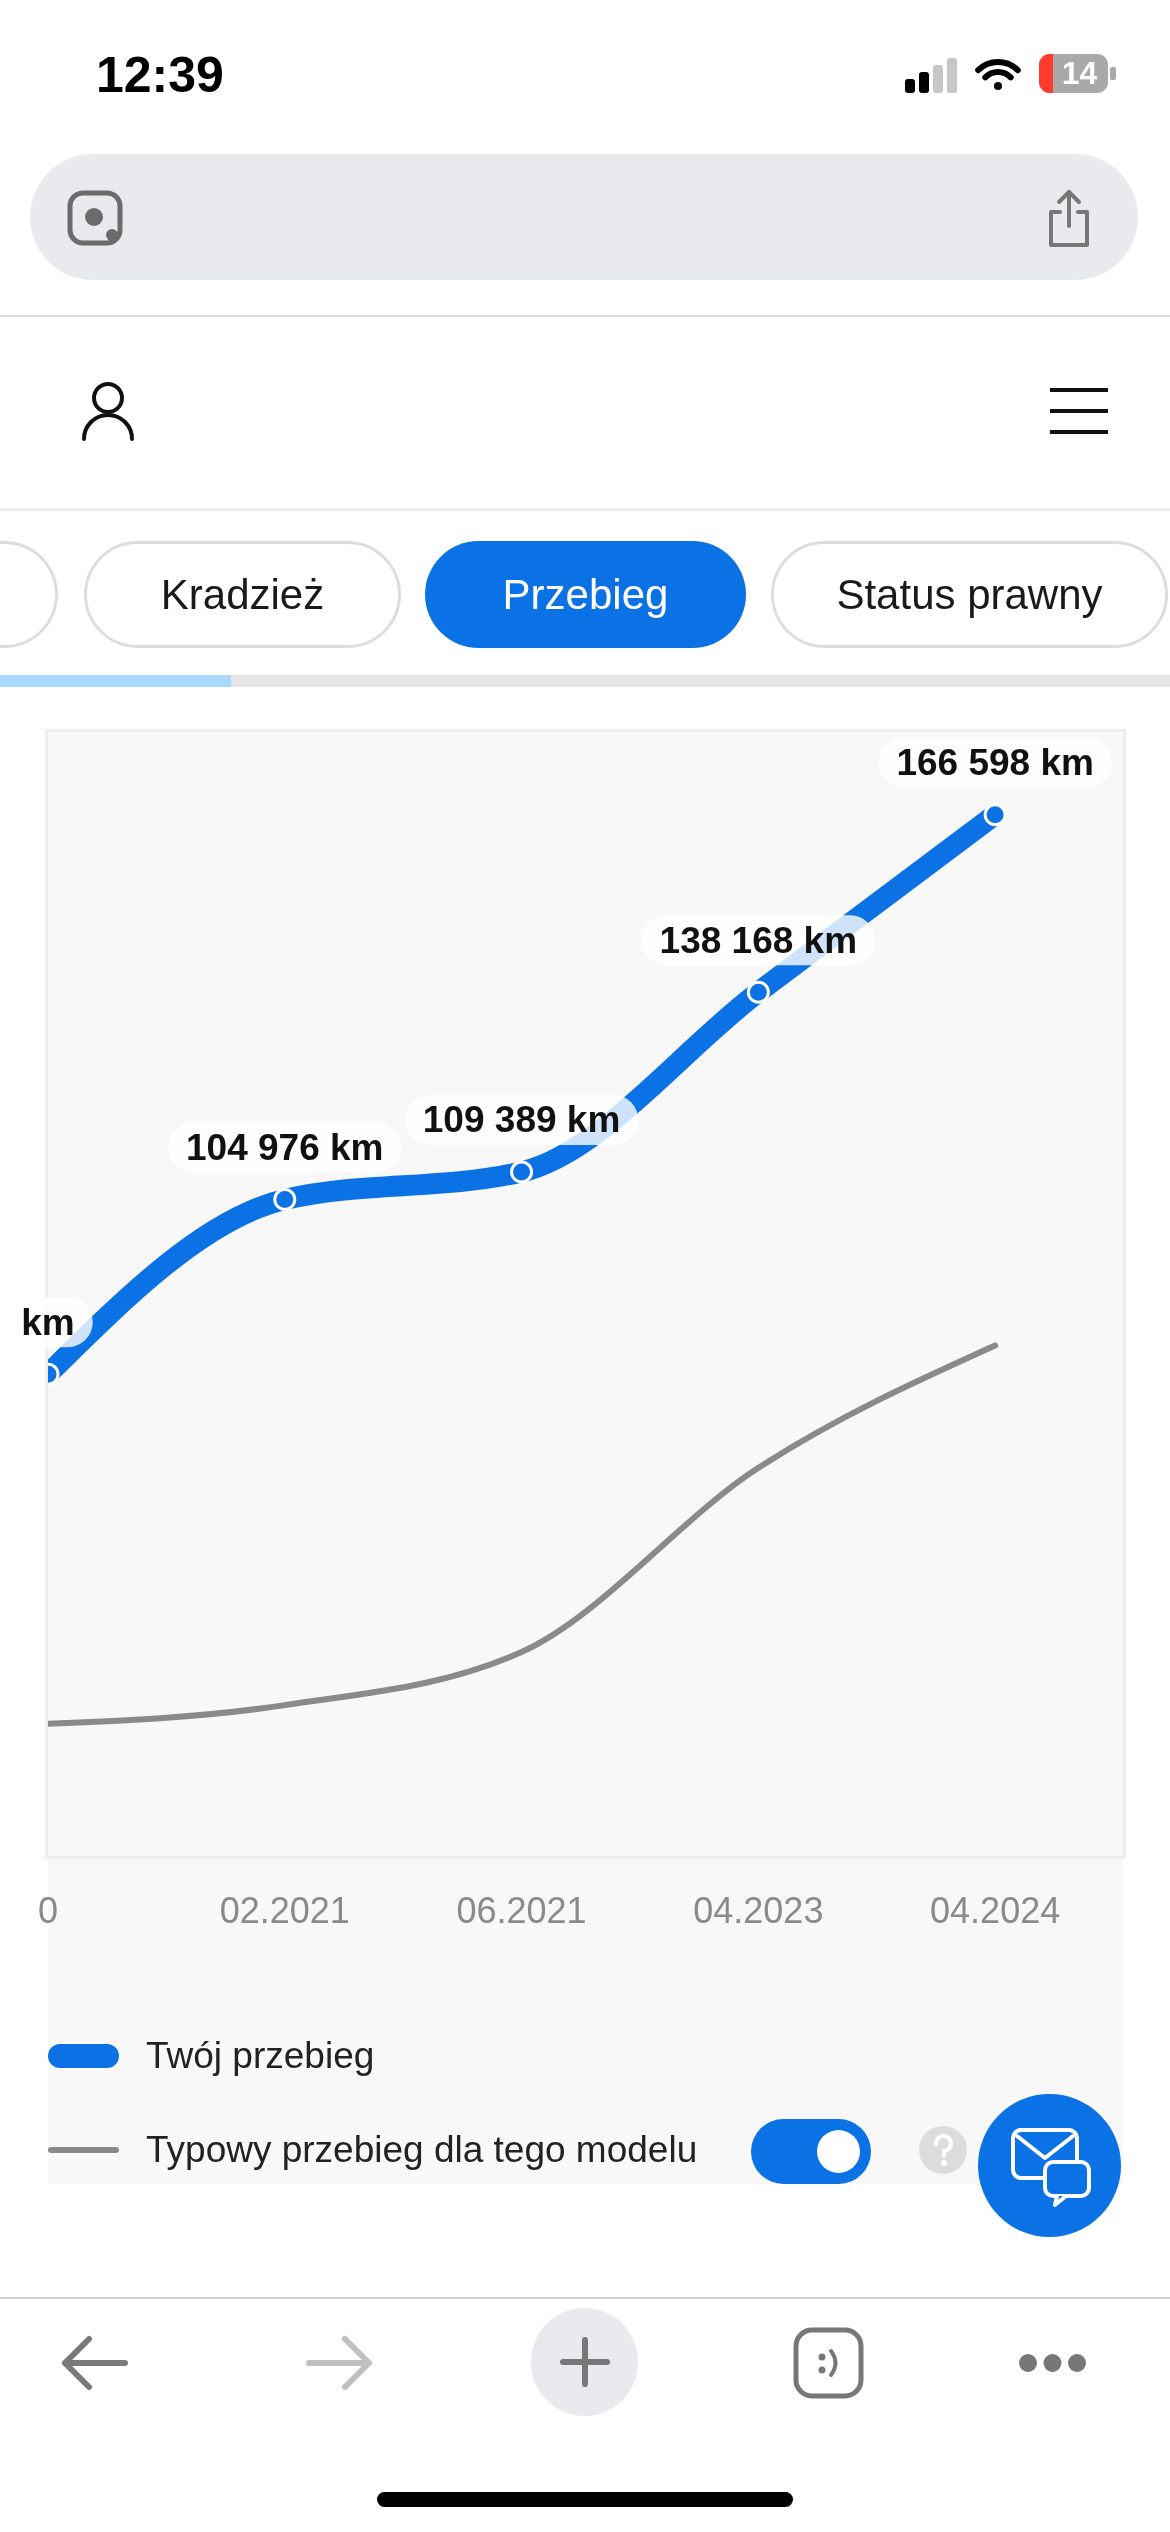 The width and height of the screenshot is (1170, 2532). What do you see at coordinates (422, 2150) in the screenshot?
I see `legend-label: Typowy przebieg dla tego modelu` at bounding box center [422, 2150].